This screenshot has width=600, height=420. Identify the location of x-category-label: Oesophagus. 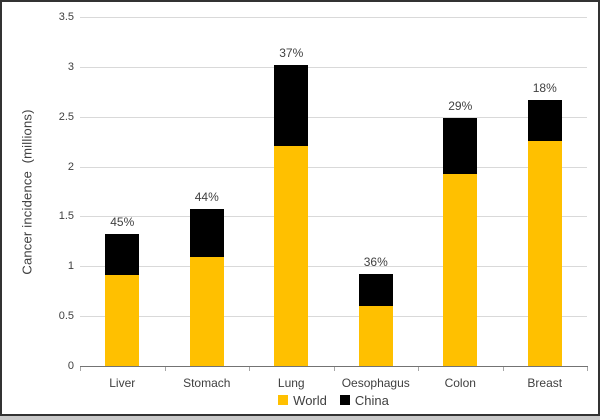
(375, 383).